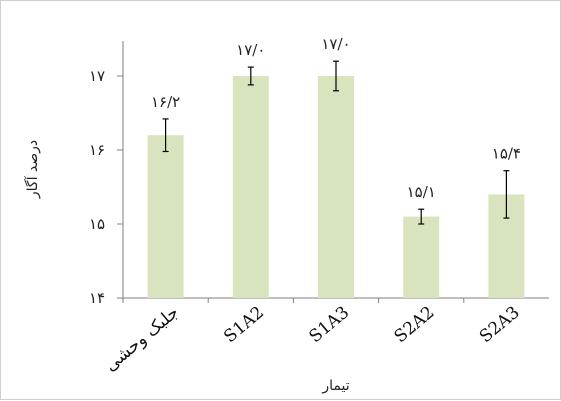 Image resolution: width=561 pixels, height=401 pixels. I want to click on x-tick-label: S2A2, so click(415, 325).